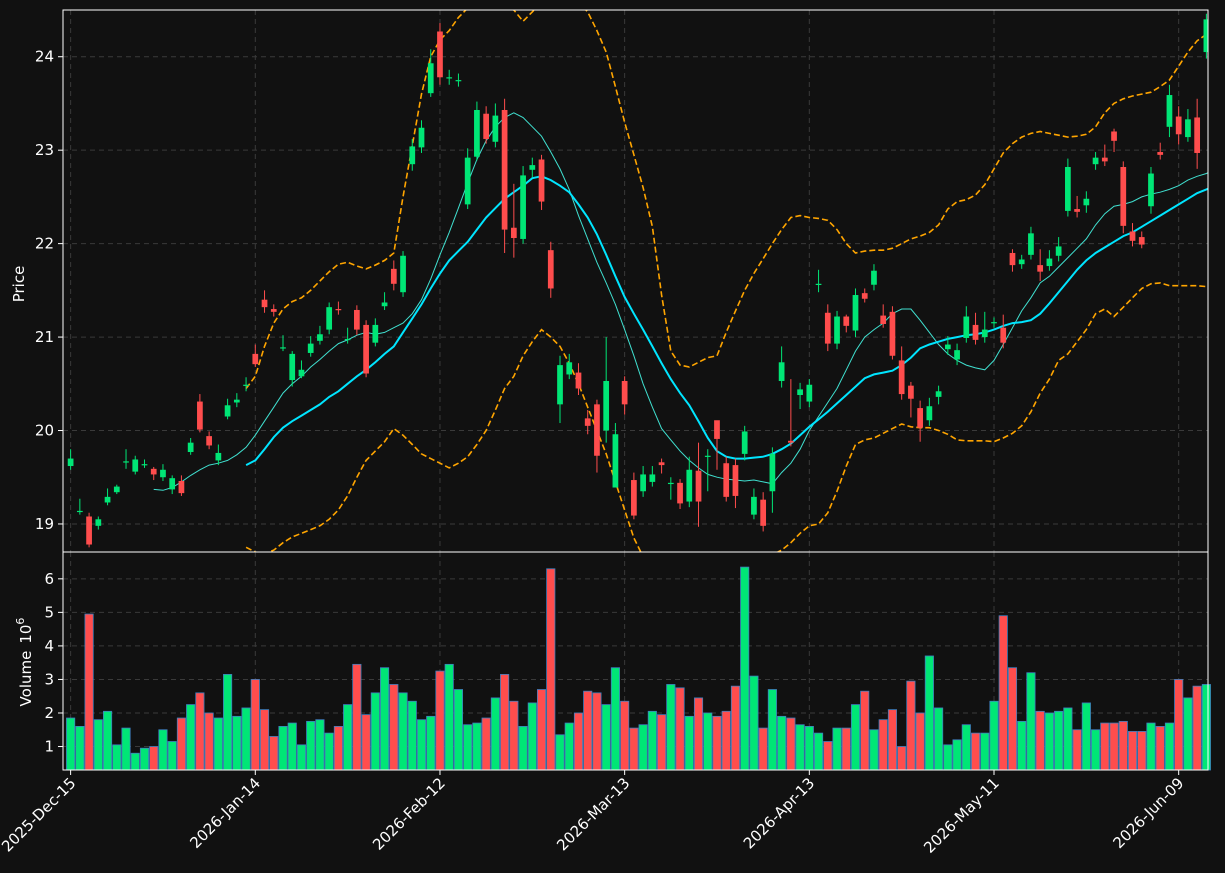  Describe the element at coordinates (44, 244) in the screenshot. I see `price-ytick-label: 22` at that location.